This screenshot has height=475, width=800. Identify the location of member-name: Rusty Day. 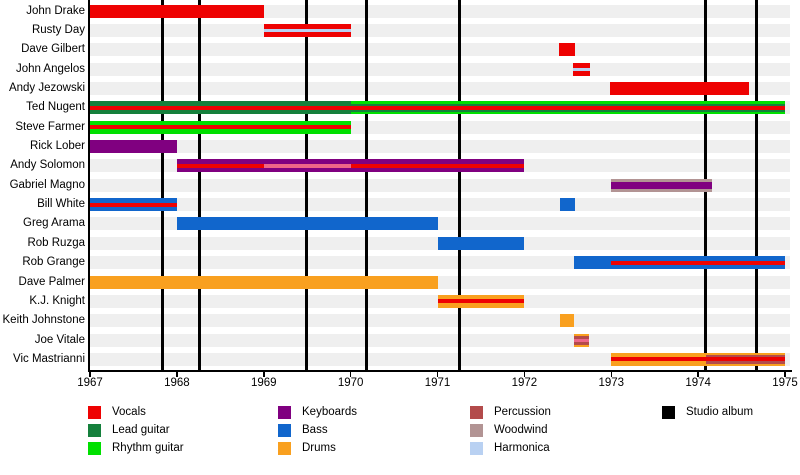
(58, 29).